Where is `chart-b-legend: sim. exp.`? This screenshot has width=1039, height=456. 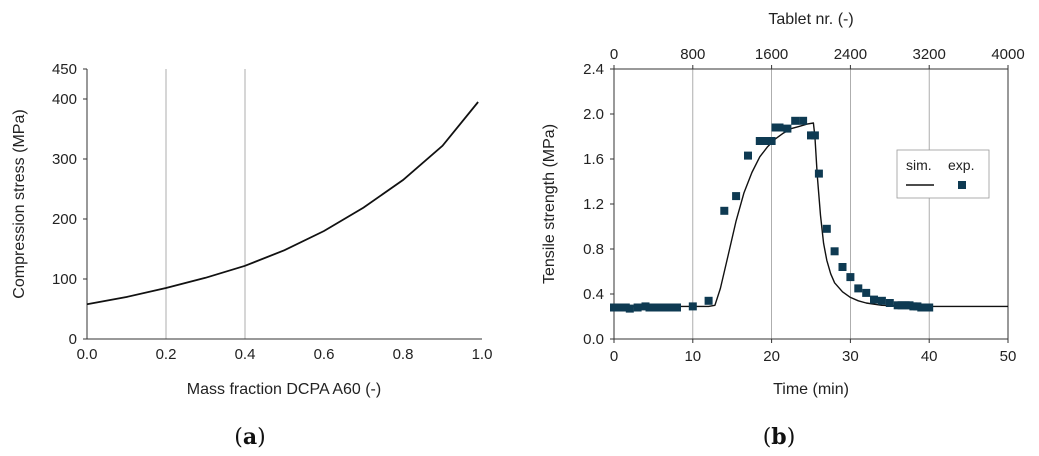 chart-b-legend: sim. exp. is located at coordinates (943, 174).